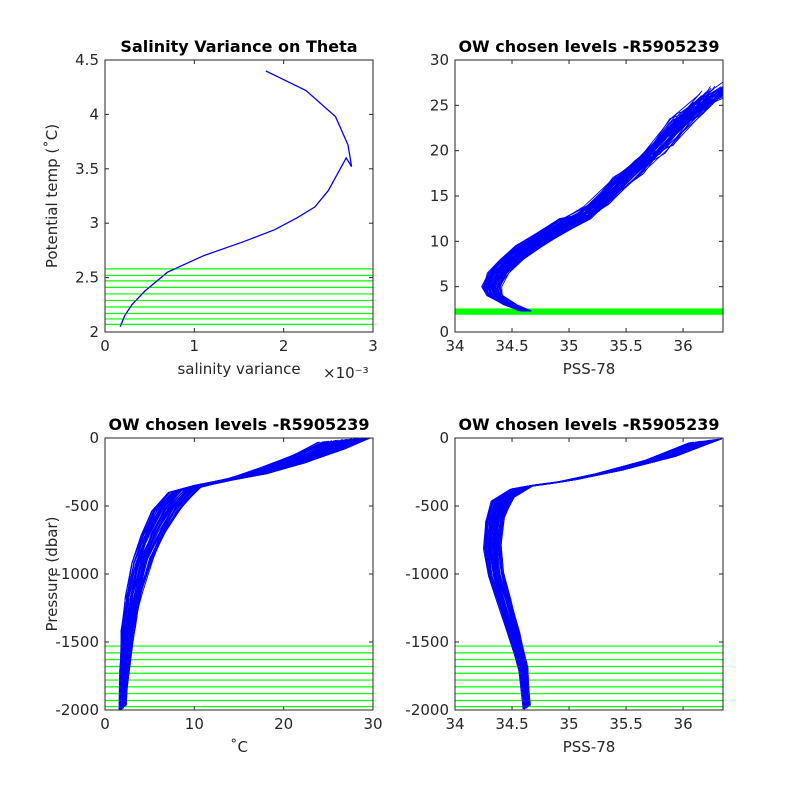 The width and height of the screenshot is (800, 800). Describe the element at coordinates (439, 196) in the screenshot. I see `y-tick-label: 15` at that location.